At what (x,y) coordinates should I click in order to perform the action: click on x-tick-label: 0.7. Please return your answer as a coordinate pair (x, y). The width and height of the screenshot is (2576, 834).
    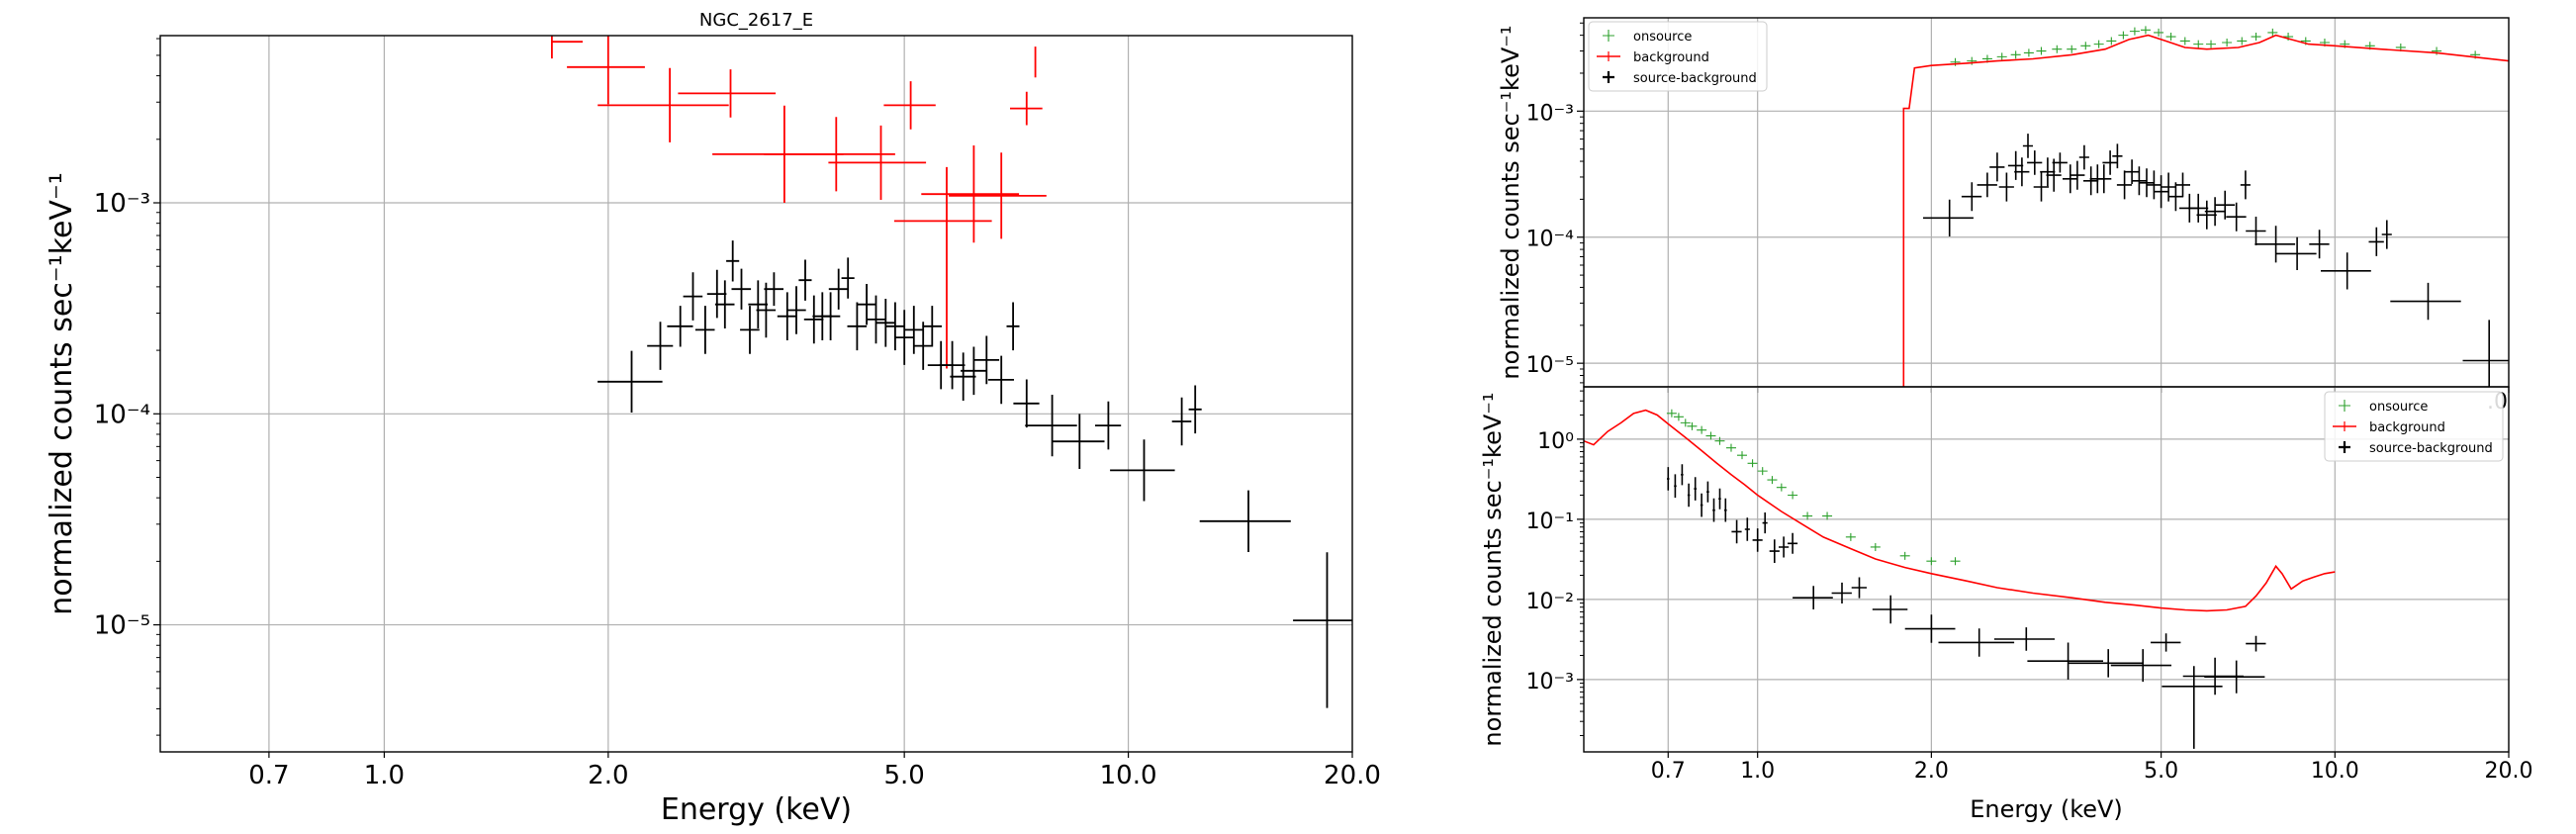
    Looking at the image, I should click on (1669, 771).